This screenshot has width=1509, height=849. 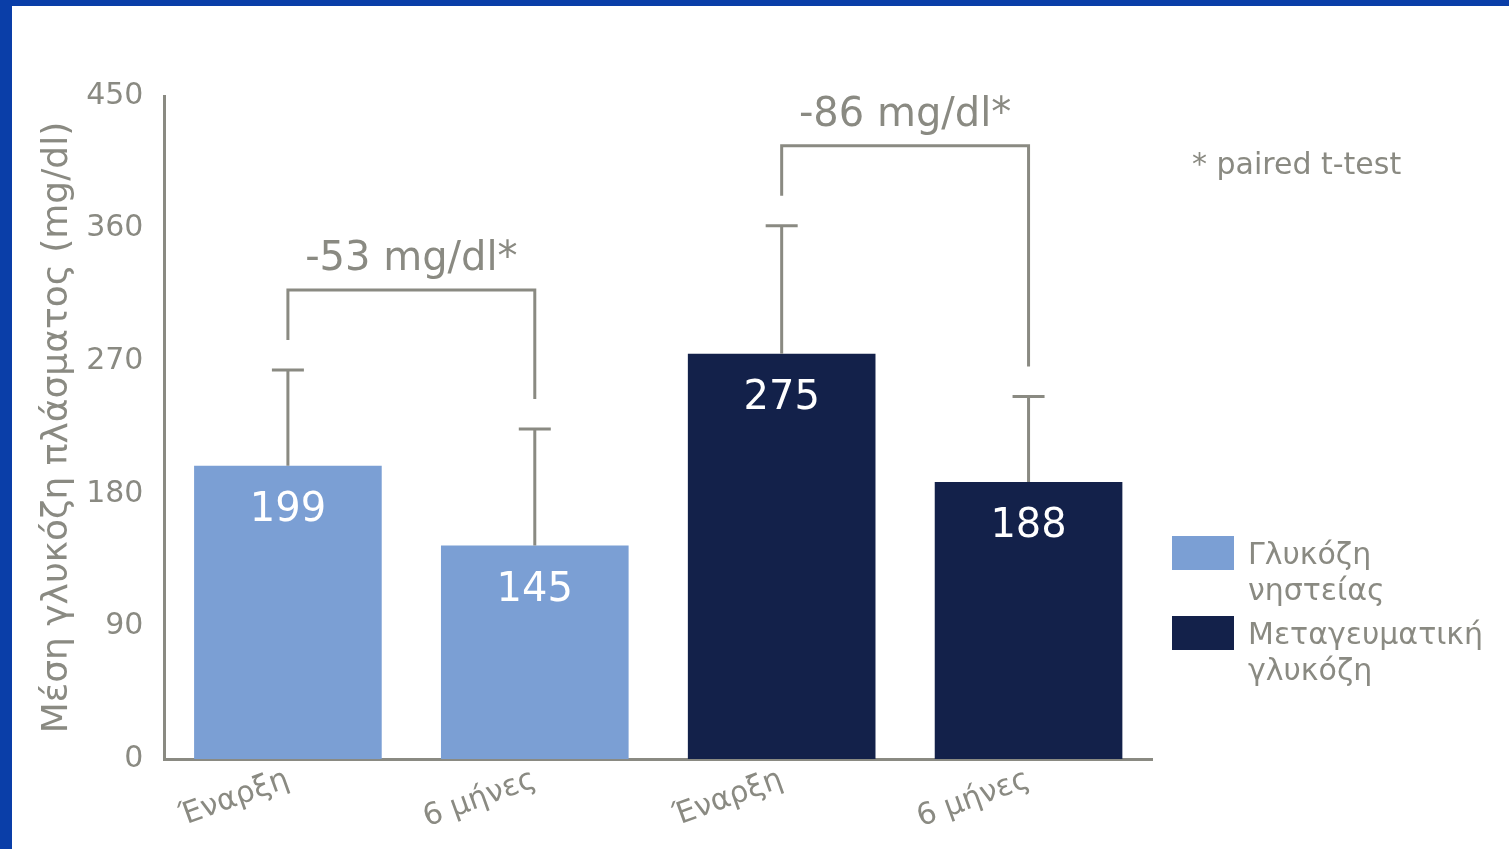 I want to click on y-axis-title: Μέση γλυκόζη πλάσματος (mg/dl), so click(x=54, y=427).